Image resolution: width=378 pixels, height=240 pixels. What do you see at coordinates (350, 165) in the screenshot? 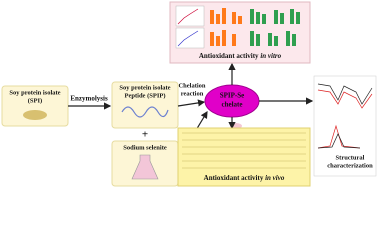
I see `structure-label: characterization` at bounding box center [350, 165].